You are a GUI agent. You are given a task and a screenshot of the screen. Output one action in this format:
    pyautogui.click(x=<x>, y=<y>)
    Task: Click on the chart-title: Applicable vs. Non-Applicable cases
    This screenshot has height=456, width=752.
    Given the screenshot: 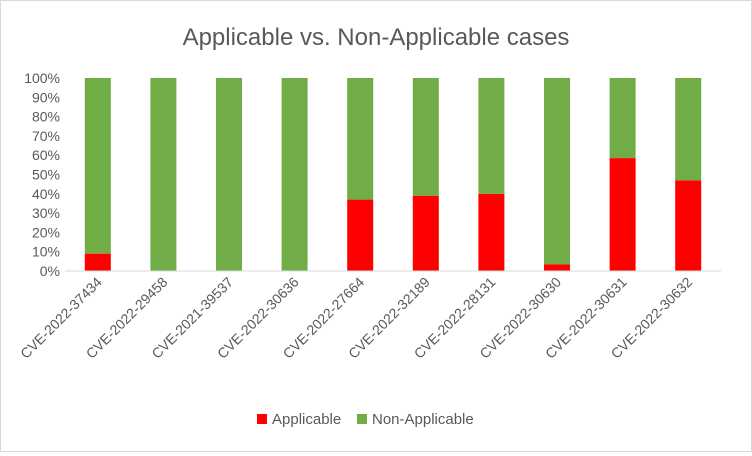 What is the action you would take?
    pyautogui.click(x=376, y=37)
    